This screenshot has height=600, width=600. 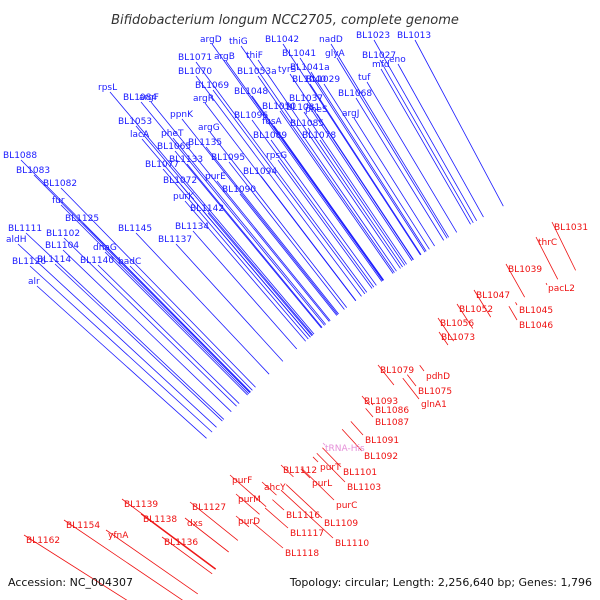 What do you see at coordinates (118, 536) in the screenshot?
I see `reverse-gene-label: yfnA` at bounding box center [118, 536].